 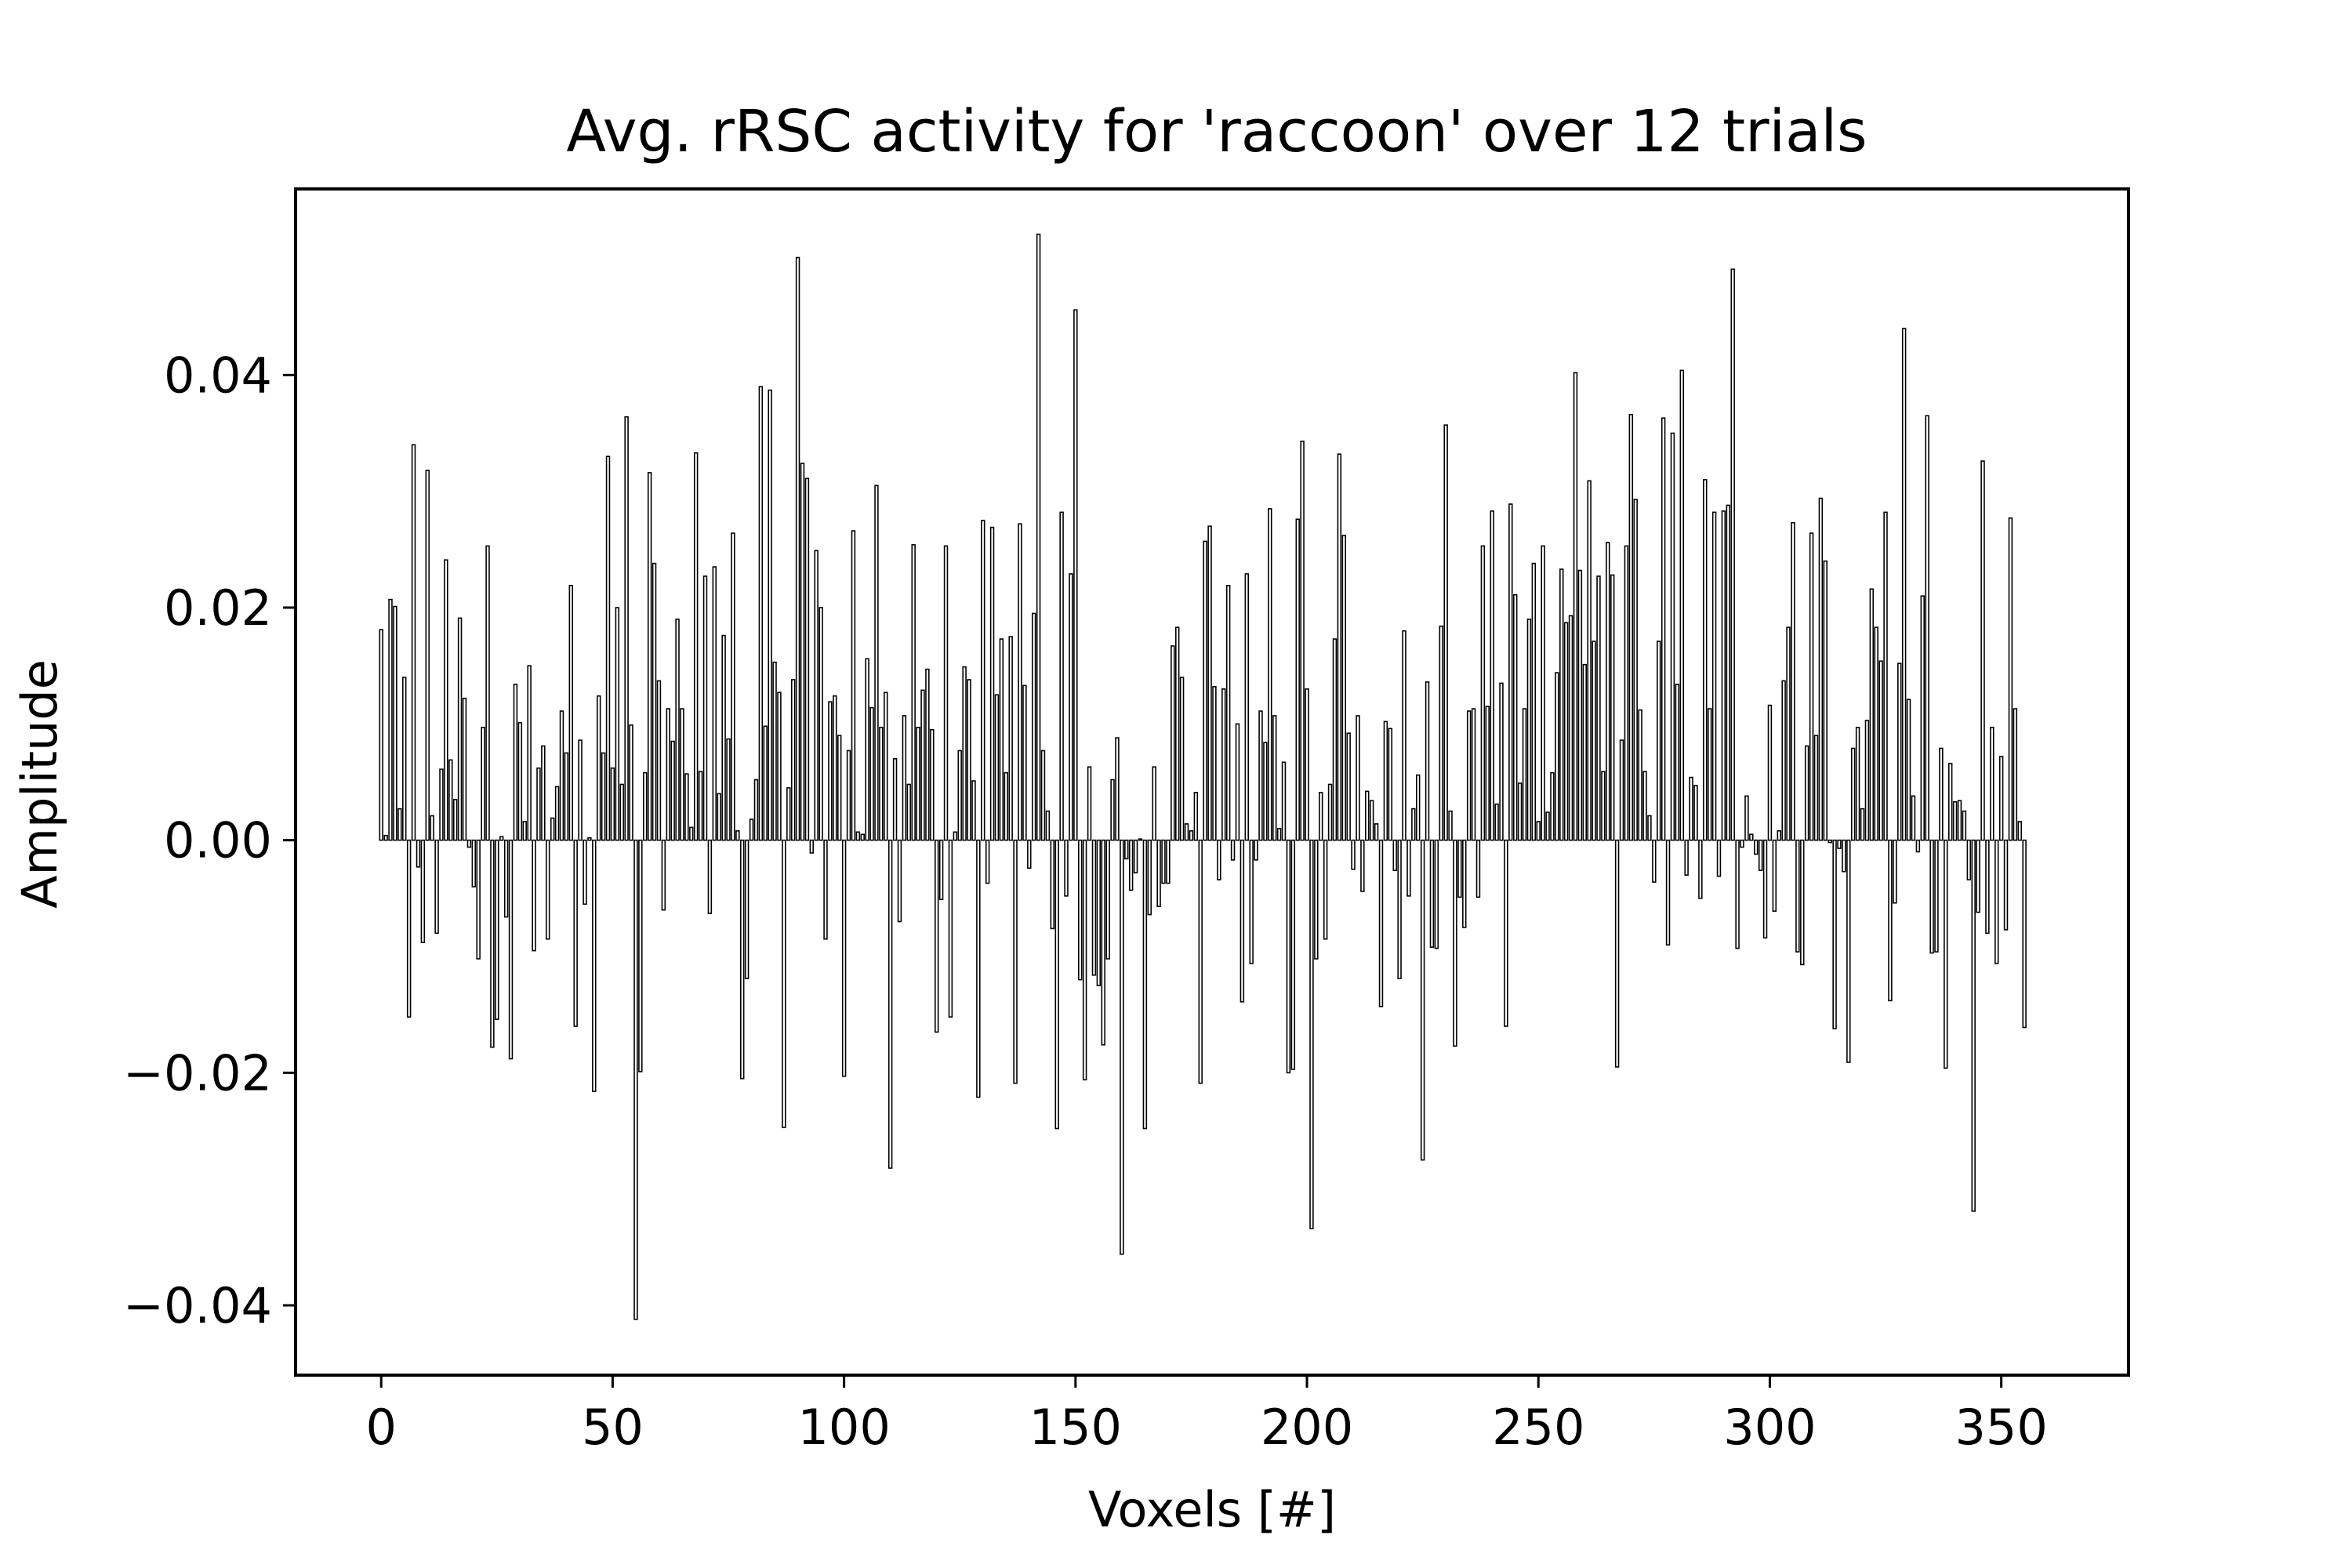 What do you see at coordinates (218, 375) in the screenshot?
I see `y-tick-label: 0.04` at bounding box center [218, 375].